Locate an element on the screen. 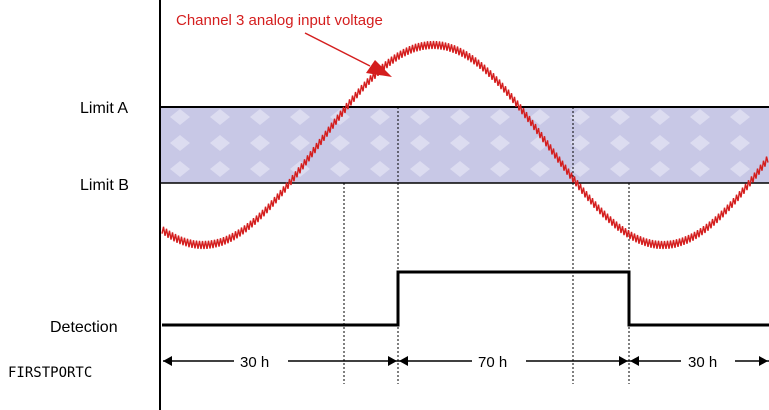 Image resolution: width=769 pixels, height=410 pixels. port-label: FIRSTPORTC is located at coordinates (50, 373).